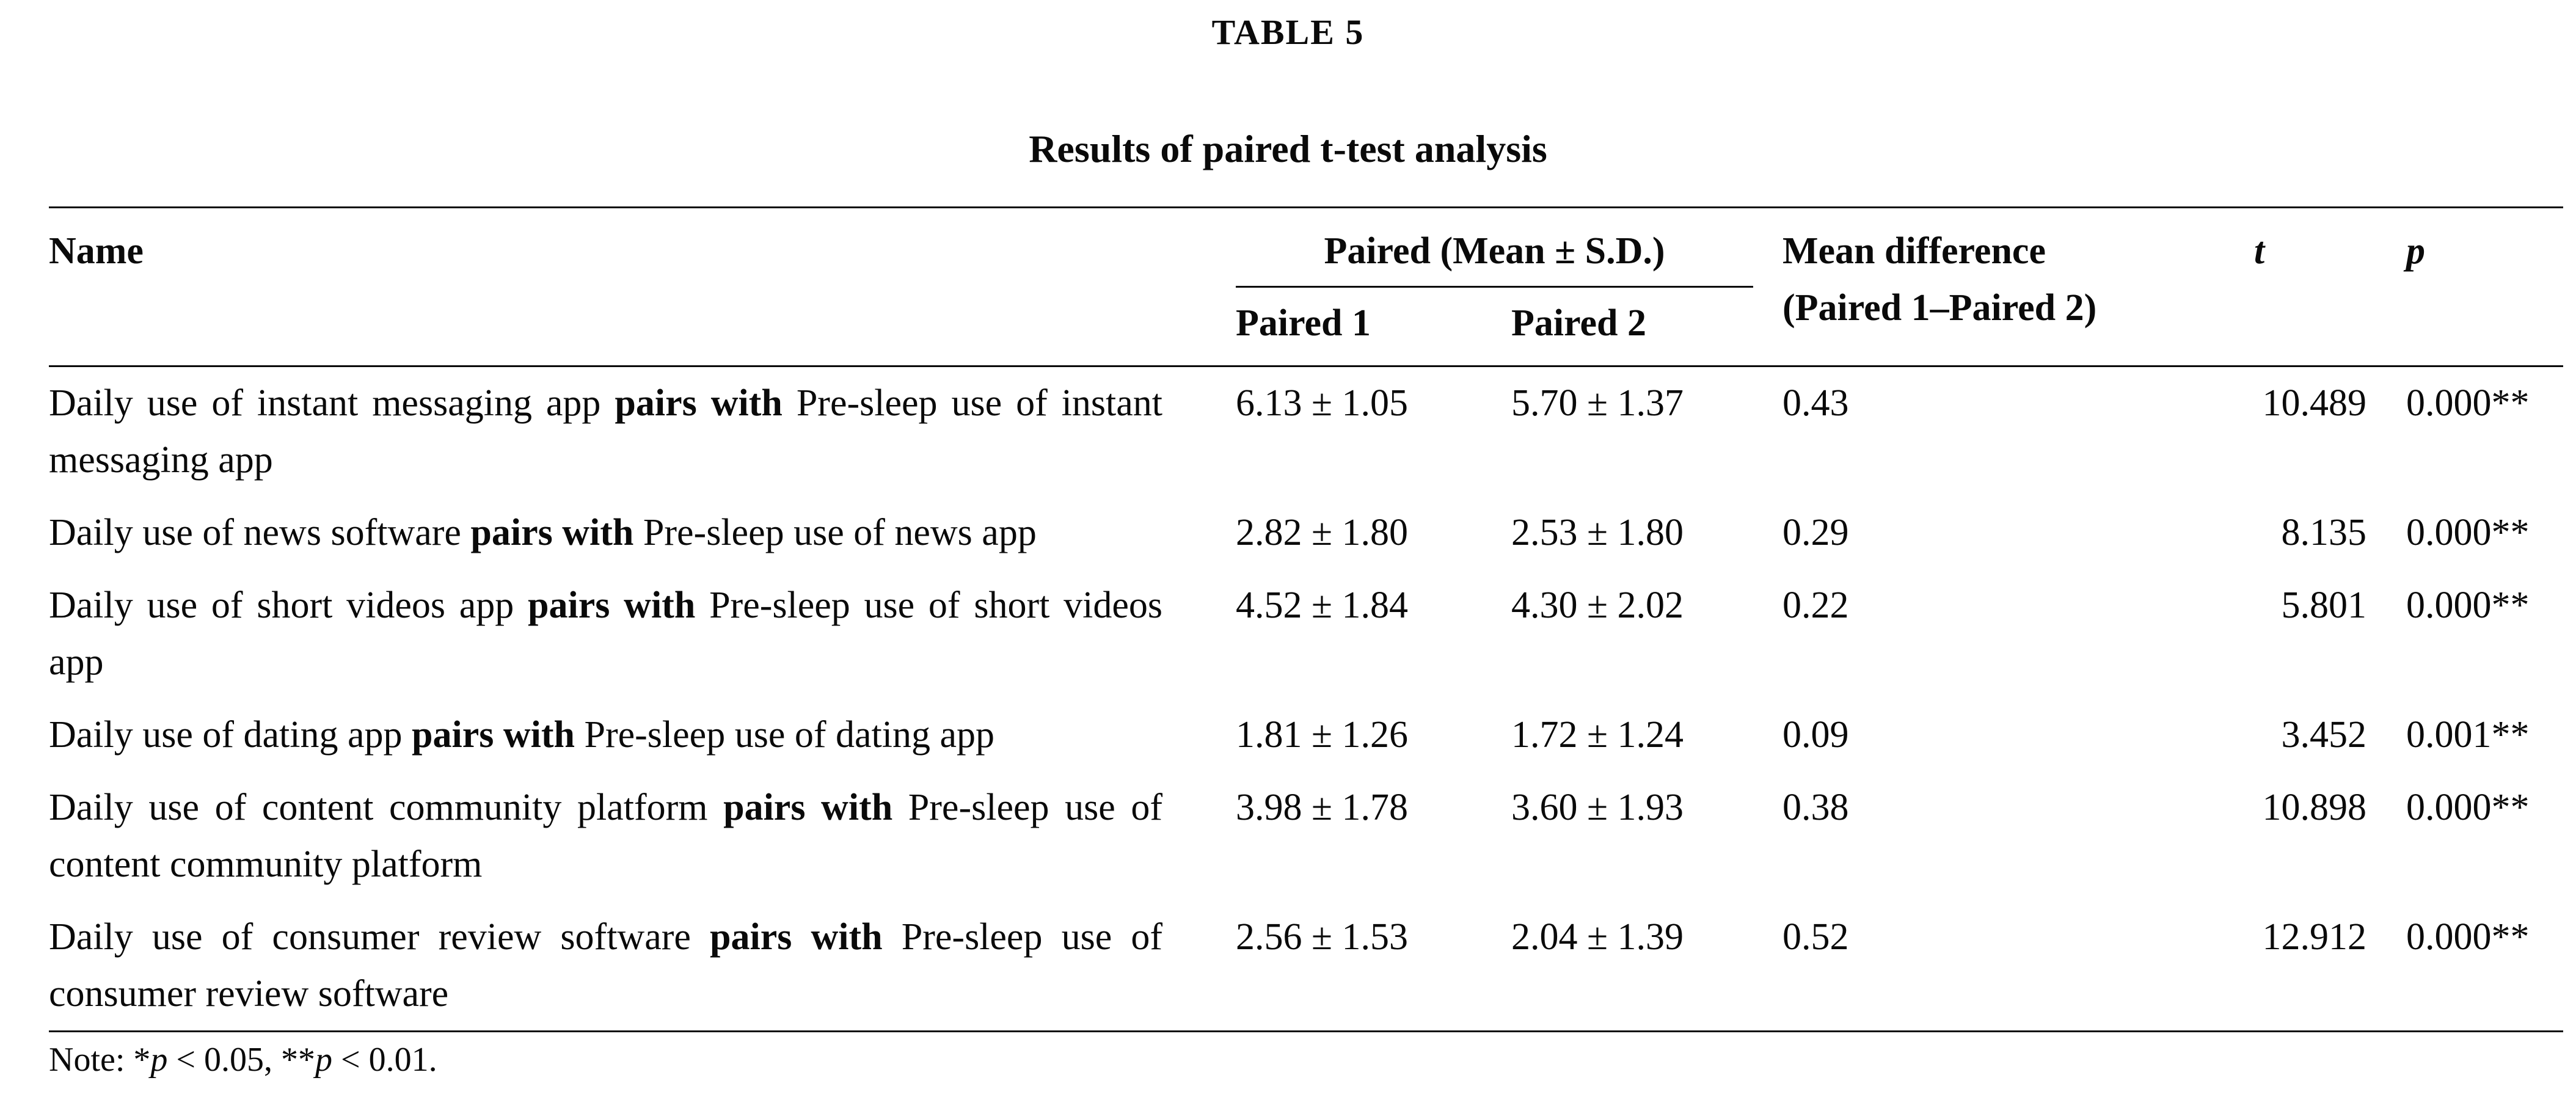 Image resolution: width=2576 pixels, height=1097 pixels. I want to click on paired1-cell: 3.98 ± 1.78, so click(1322, 808).